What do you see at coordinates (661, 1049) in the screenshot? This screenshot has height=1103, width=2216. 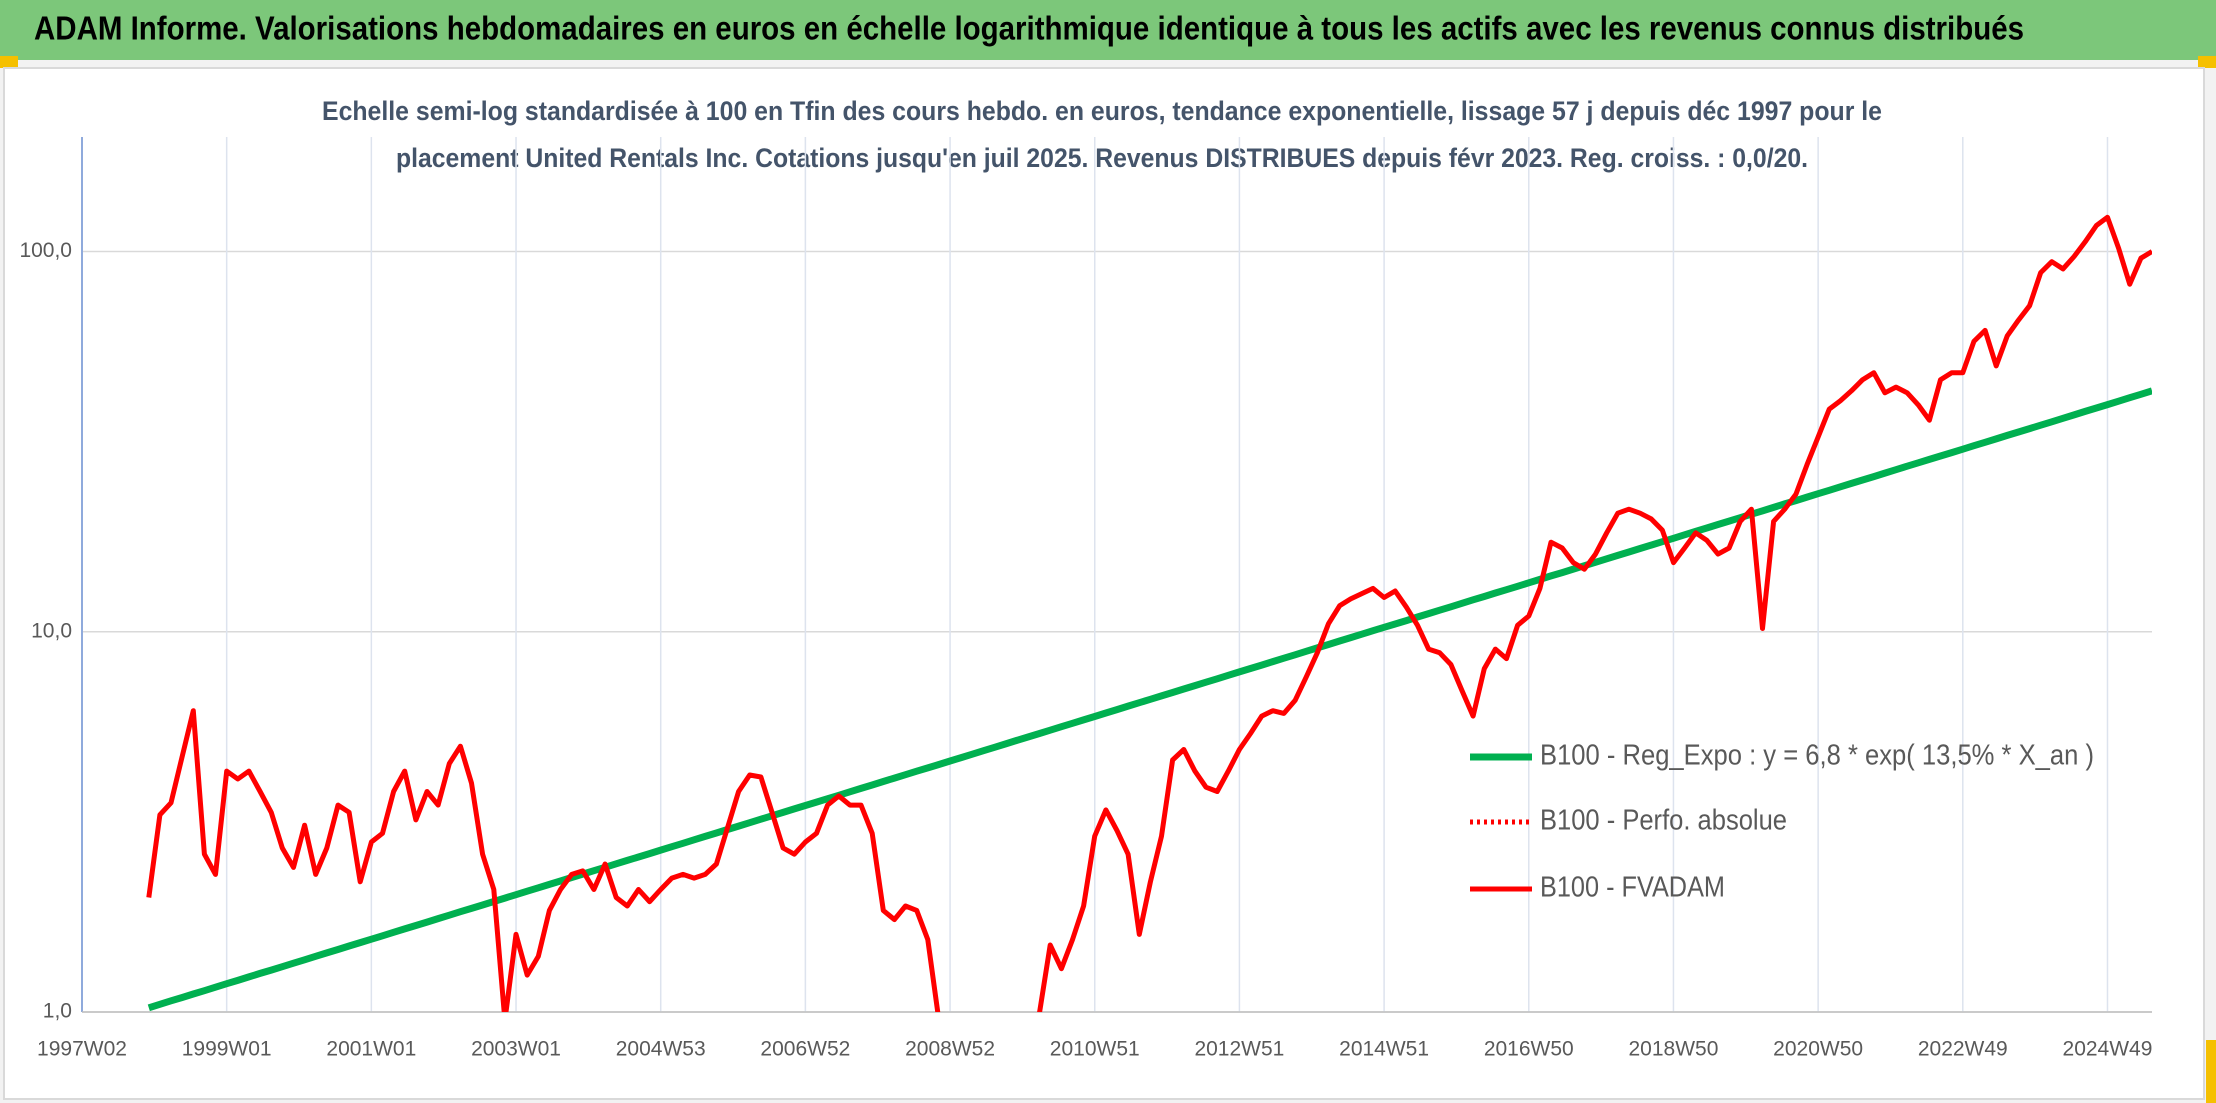 I see `x-tick-label: 2004W53` at bounding box center [661, 1049].